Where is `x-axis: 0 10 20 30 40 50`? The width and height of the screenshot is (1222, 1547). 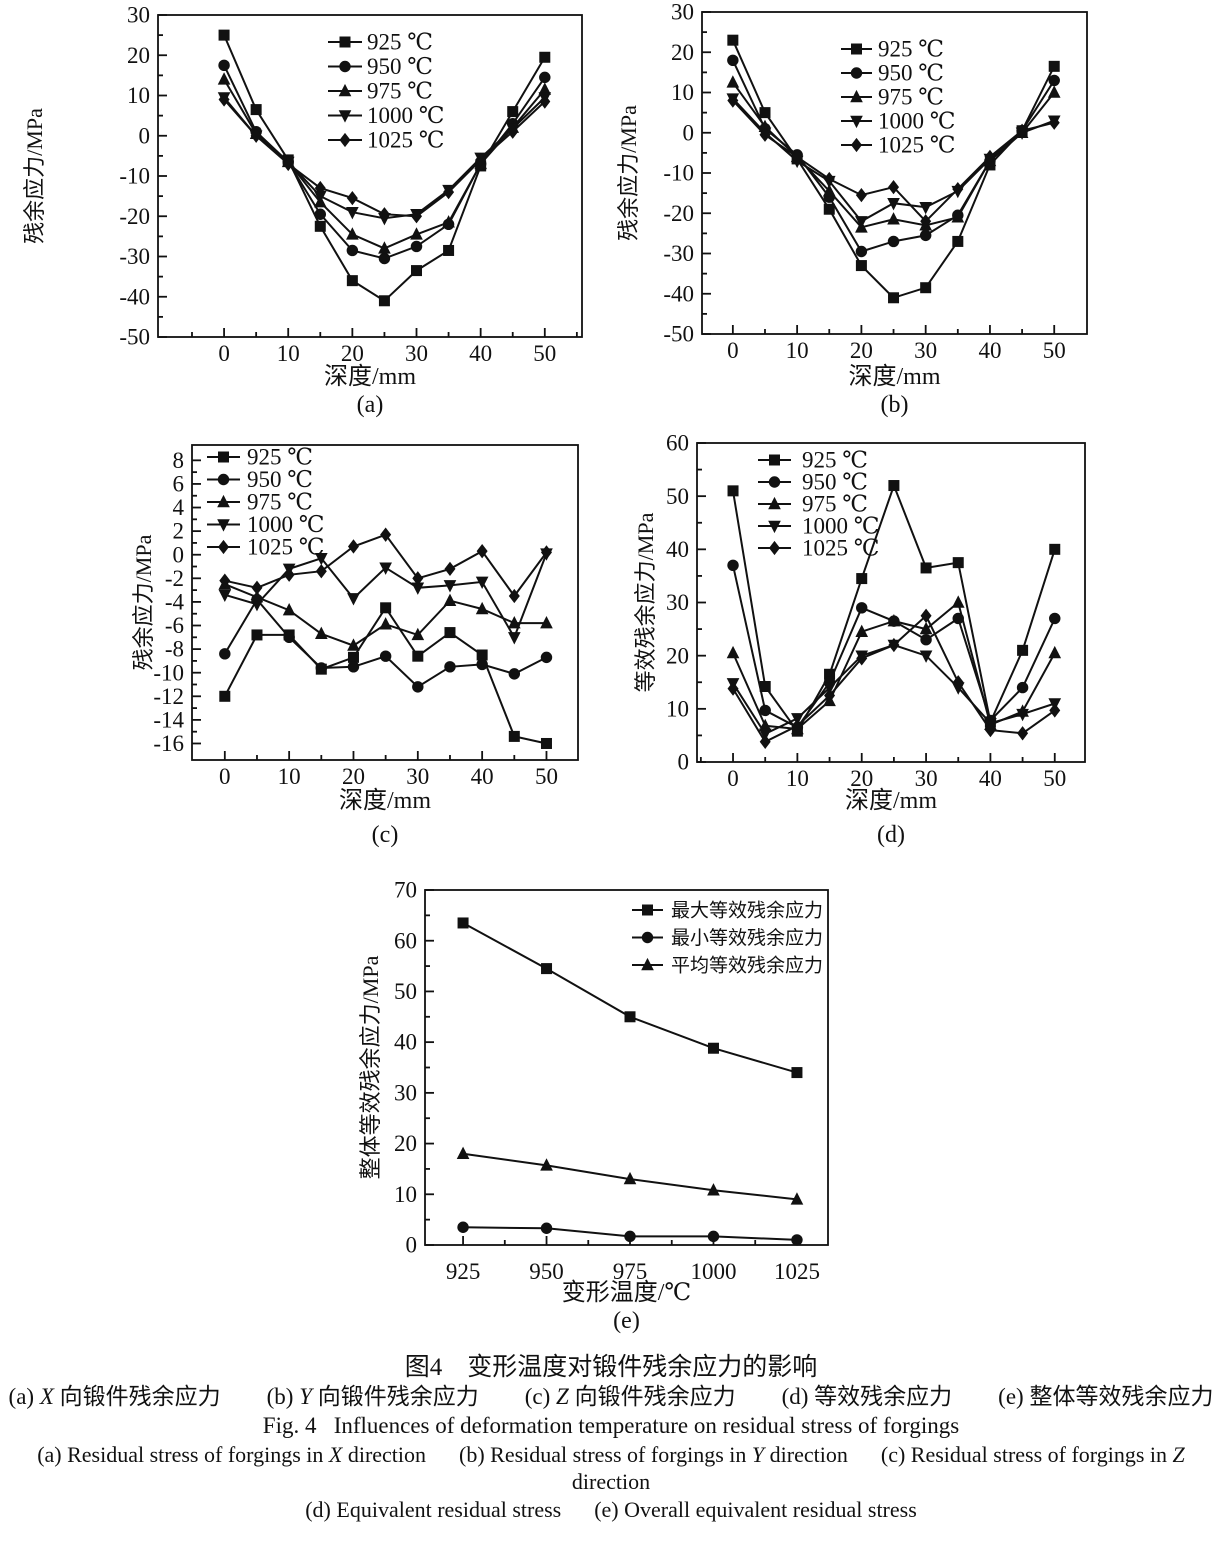
x-axis: 0 10 20 30 40 50 is located at coordinates (896, 344).